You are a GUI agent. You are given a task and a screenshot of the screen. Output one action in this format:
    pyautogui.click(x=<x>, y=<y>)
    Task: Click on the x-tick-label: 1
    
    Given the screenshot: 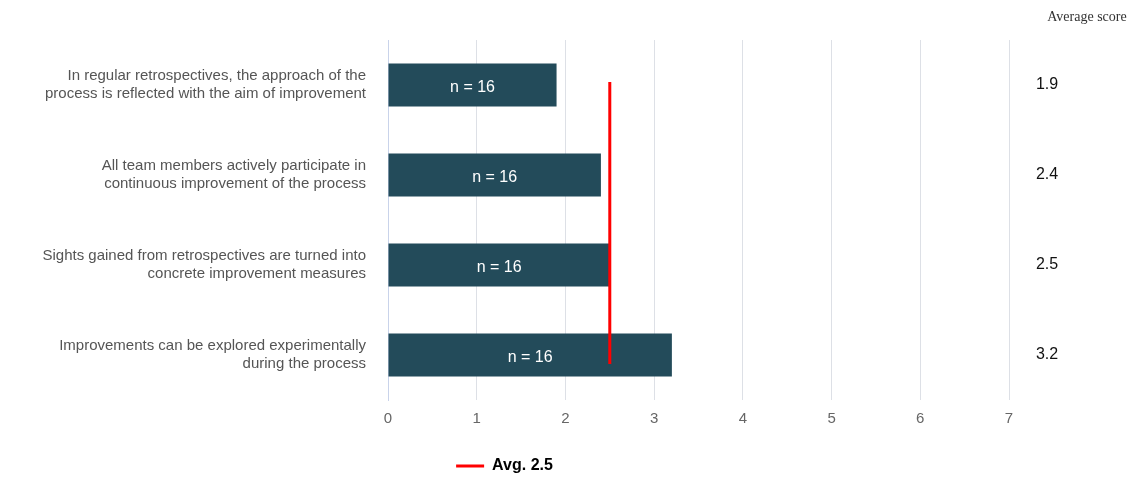 What is the action you would take?
    pyautogui.click(x=476, y=418)
    